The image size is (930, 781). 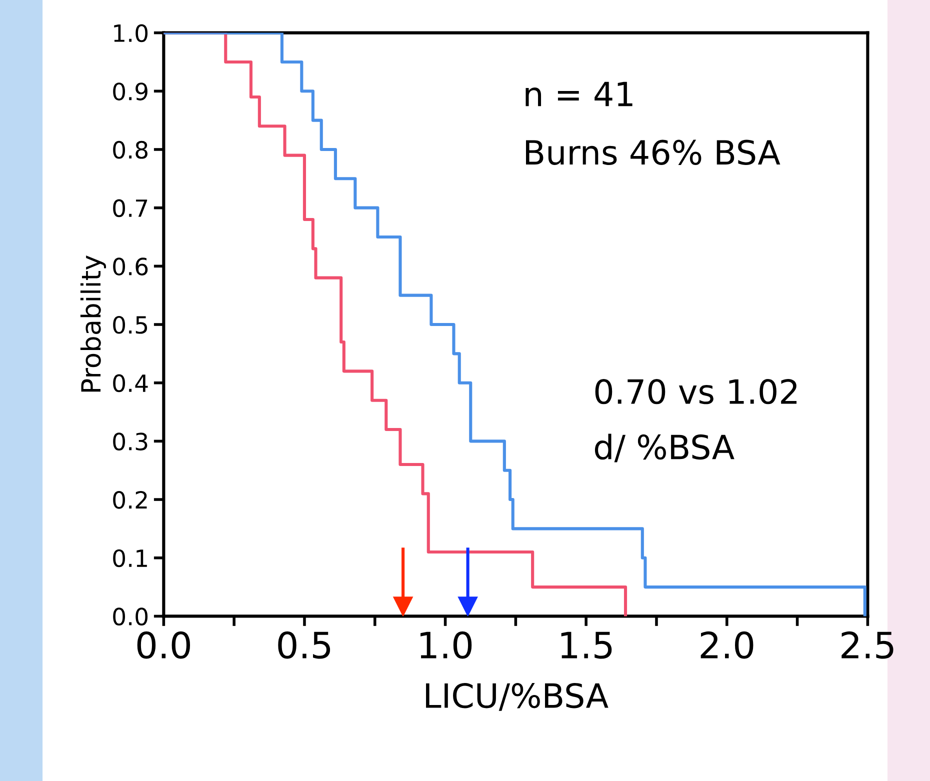 What do you see at coordinates (653, 152) in the screenshot?
I see `annotation: Burns 46% BSA` at bounding box center [653, 152].